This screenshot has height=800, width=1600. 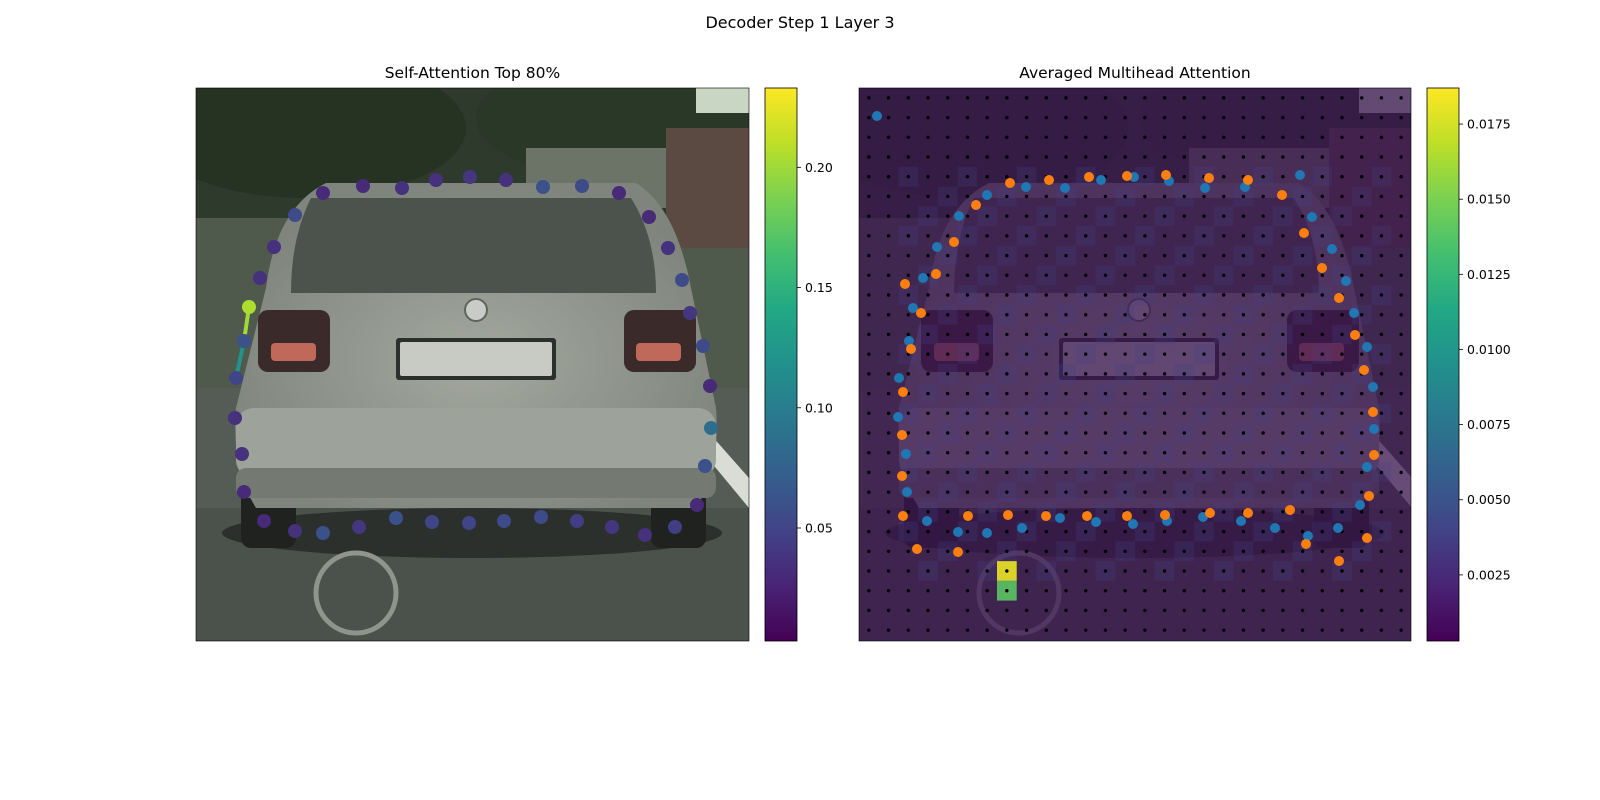 I want to click on left-colorbar-ticks: 0.05 0.10 0.15 0.20, so click(x=815, y=347).